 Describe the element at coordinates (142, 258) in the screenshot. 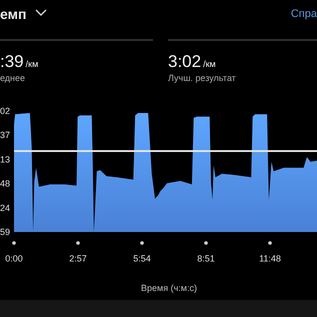

I see `x-tick-label: 5:54` at that location.